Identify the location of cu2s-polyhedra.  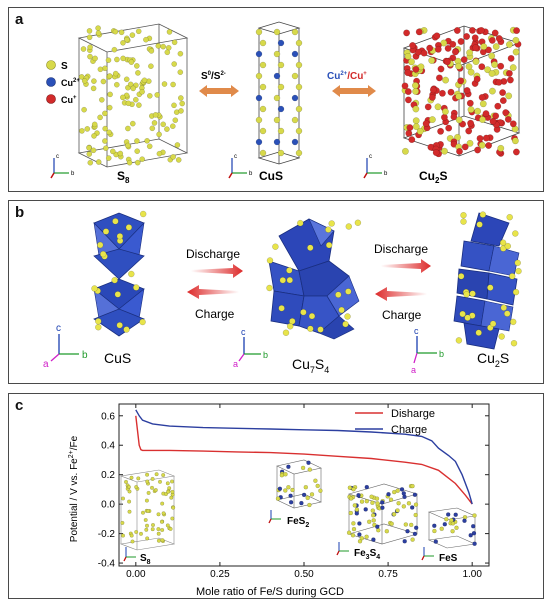
(487, 280).